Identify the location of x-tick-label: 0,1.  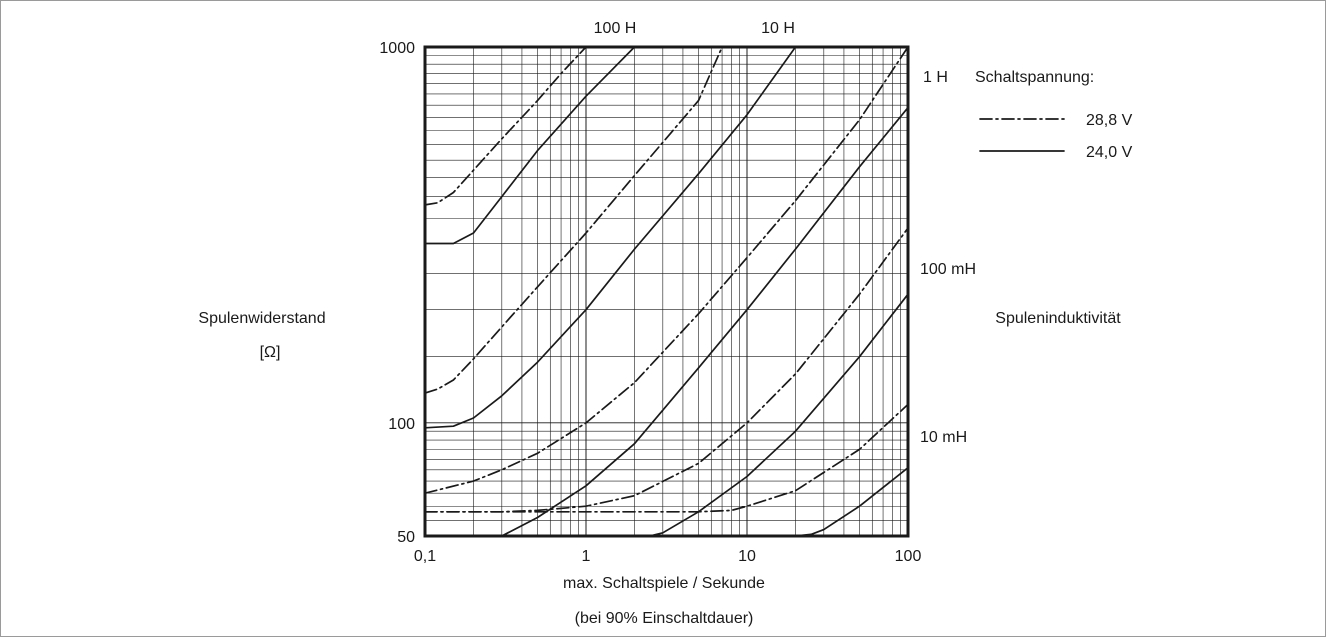
(425, 556).